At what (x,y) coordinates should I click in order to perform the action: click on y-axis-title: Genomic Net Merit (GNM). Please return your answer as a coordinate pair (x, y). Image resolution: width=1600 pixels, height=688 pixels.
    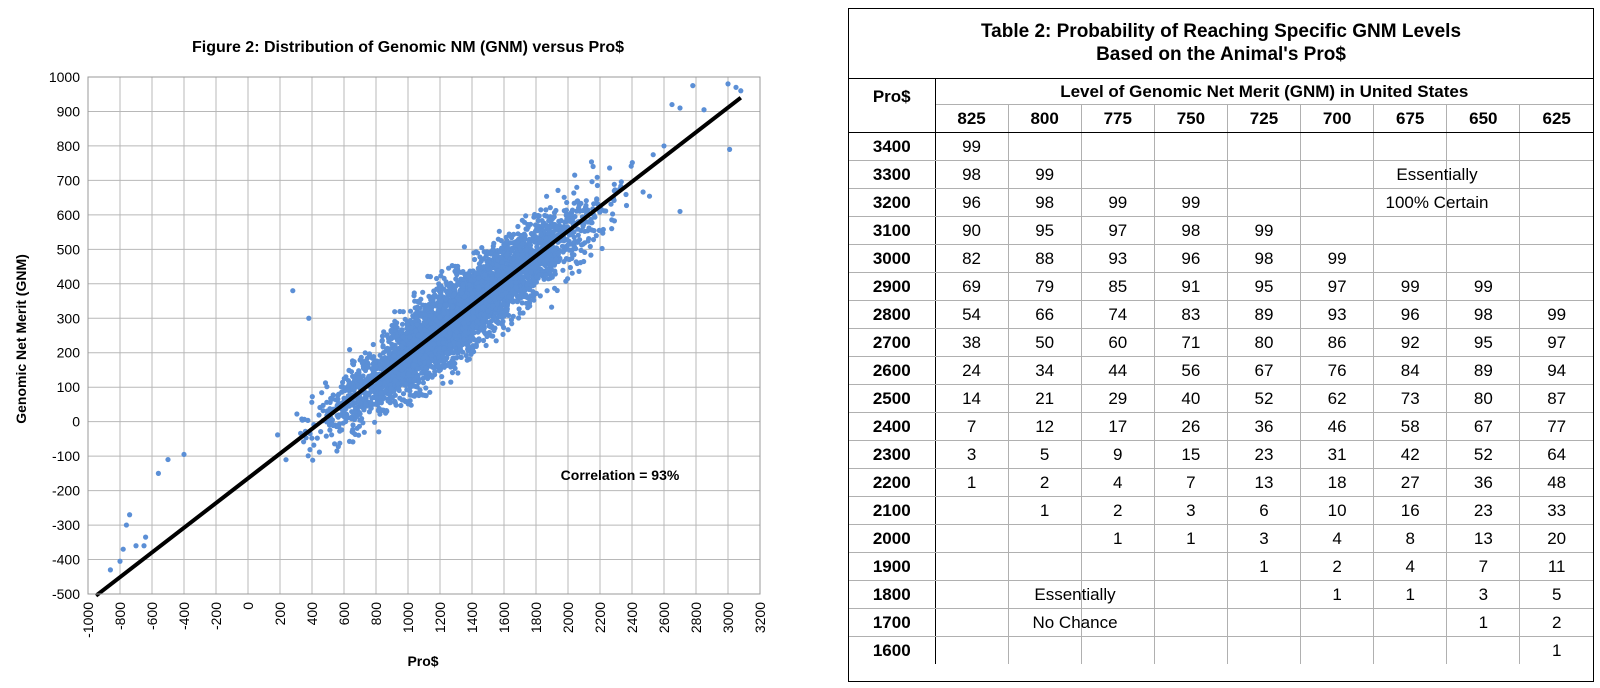
    Looking at the image, I should click on (21, 339).